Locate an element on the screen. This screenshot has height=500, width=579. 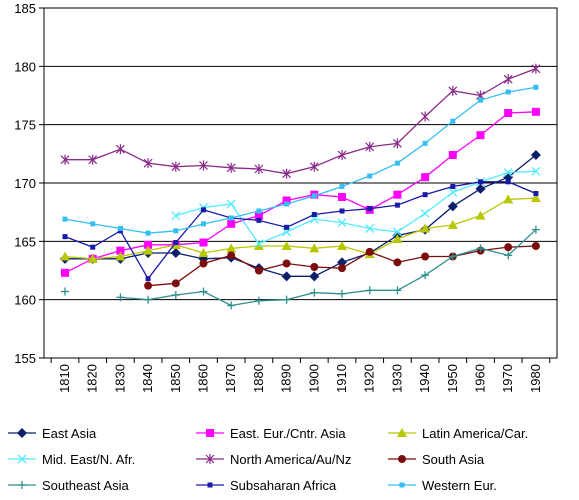
x-tick-label: 1920 is located at coordinates (369, 378).